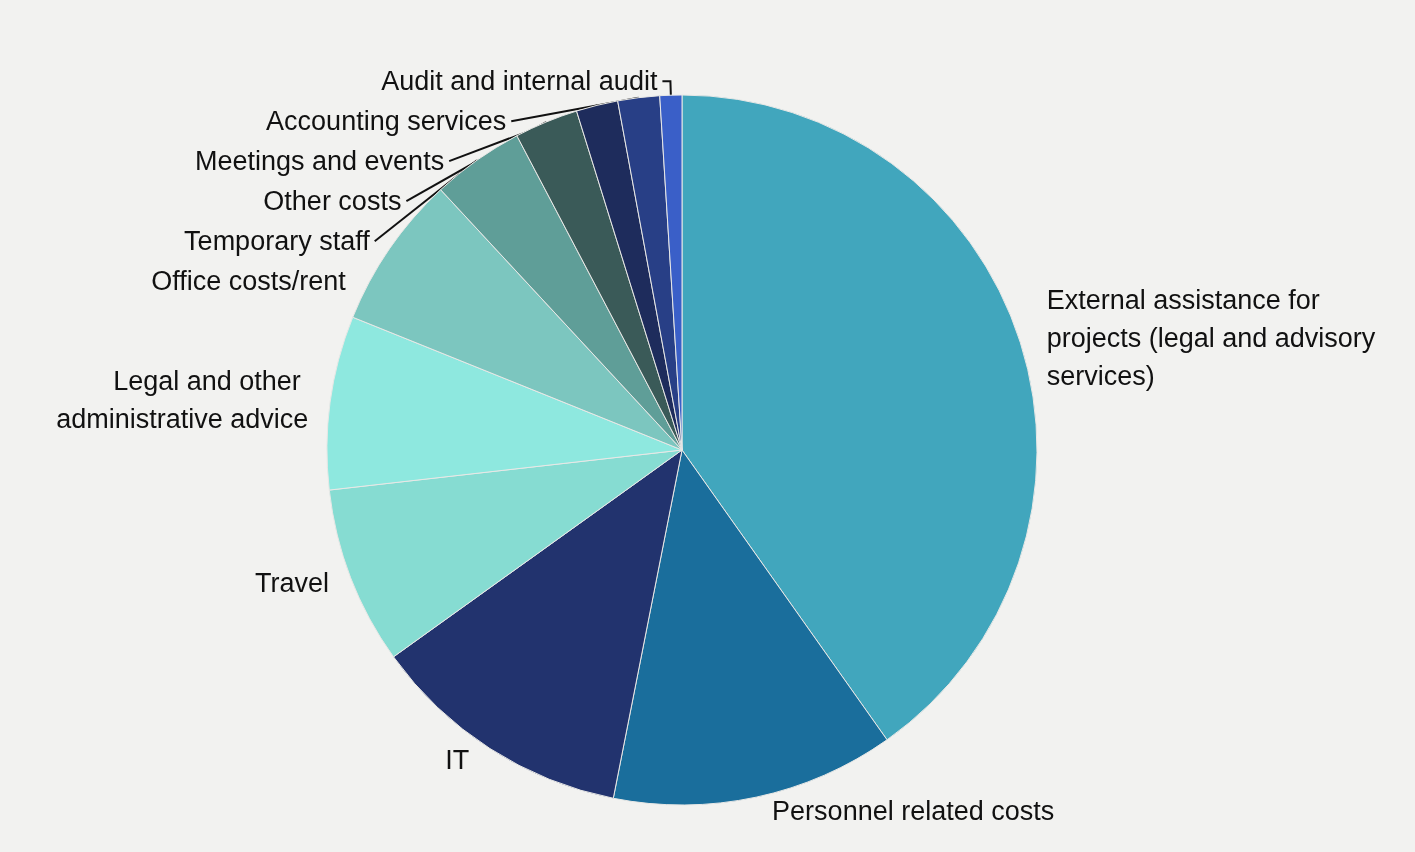 The height and width of the screenshot is (852, 1415). Describe the element at coordinates (277, 241) in the screenshot. I see `slice-label: Temporary staff` at that location.